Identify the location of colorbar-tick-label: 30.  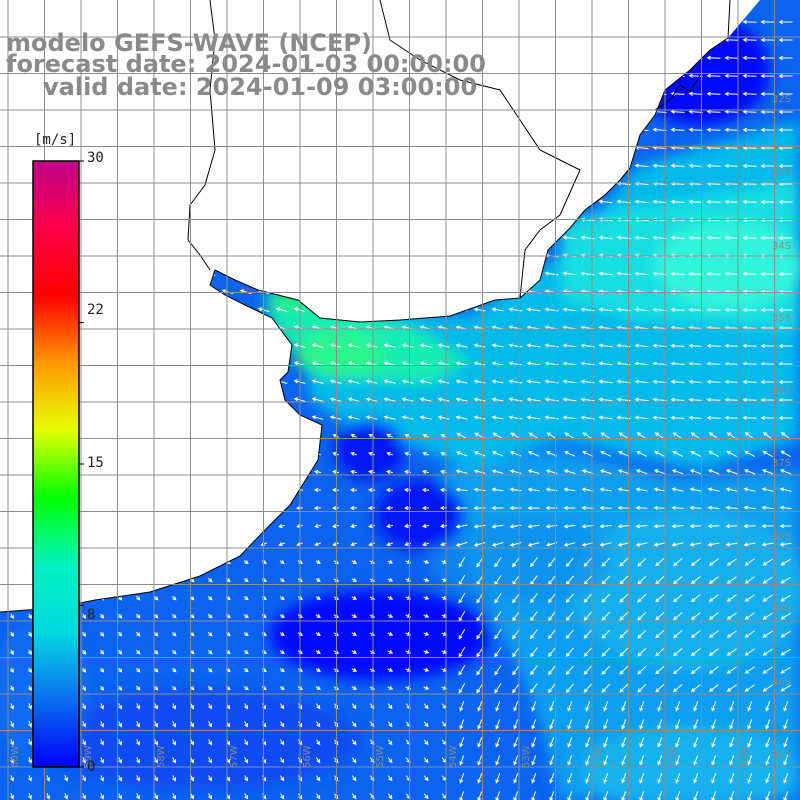
(95, 158).